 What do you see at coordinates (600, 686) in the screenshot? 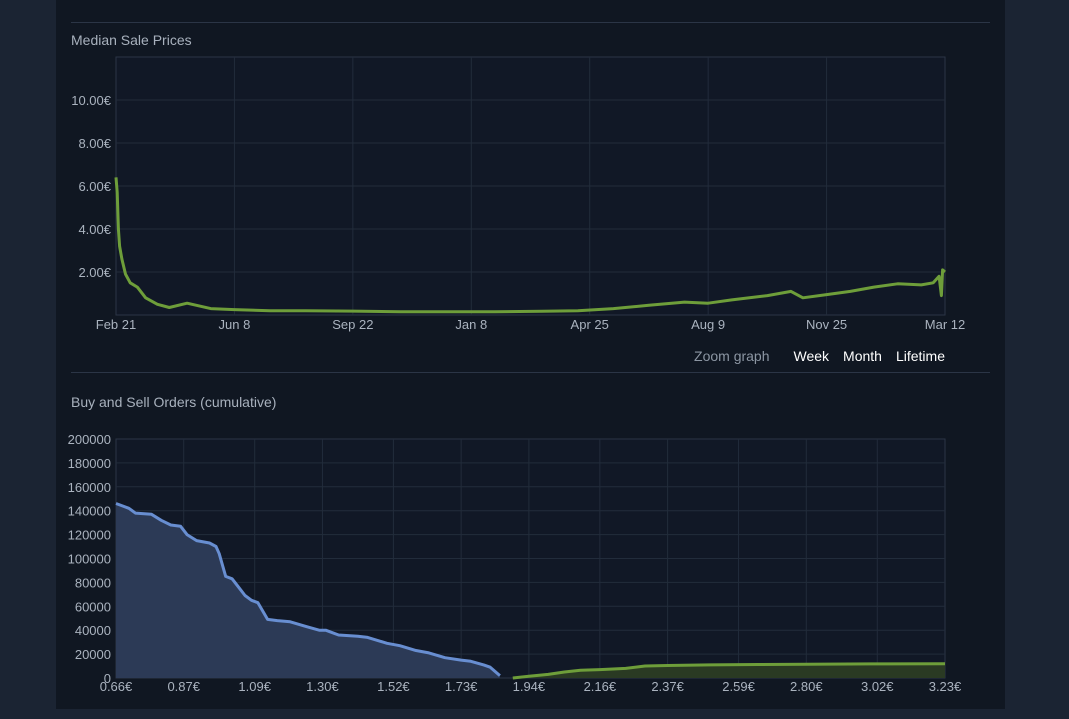
I see `orders-x-tick-label: 2.16€` at bounding box center [600, 686].